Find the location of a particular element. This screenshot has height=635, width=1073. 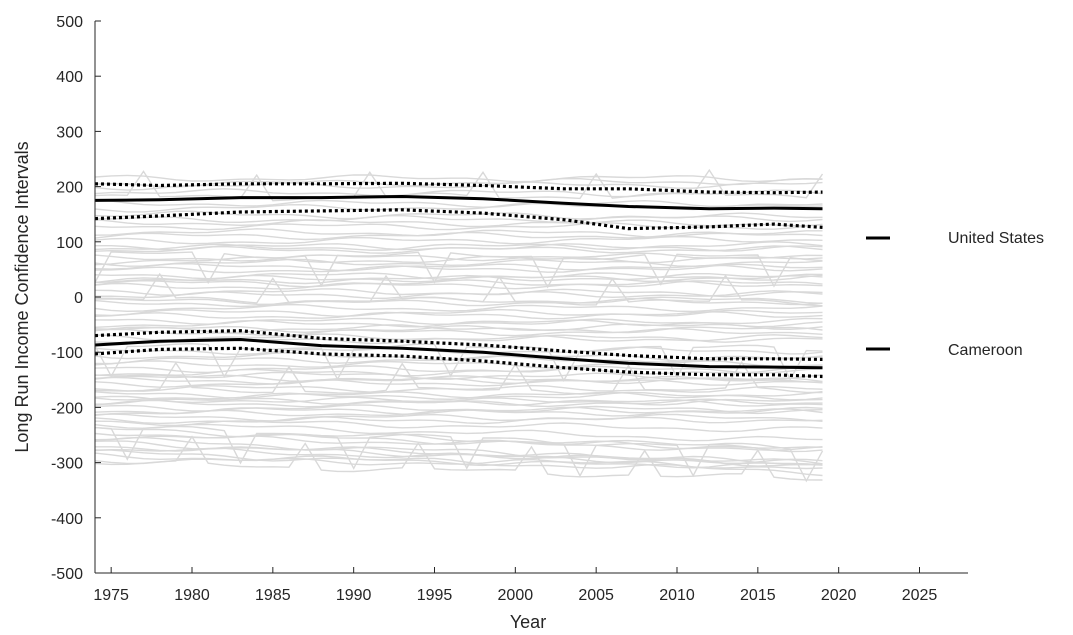

x-tick-label: 1990 is located at coordinates (354, 595).